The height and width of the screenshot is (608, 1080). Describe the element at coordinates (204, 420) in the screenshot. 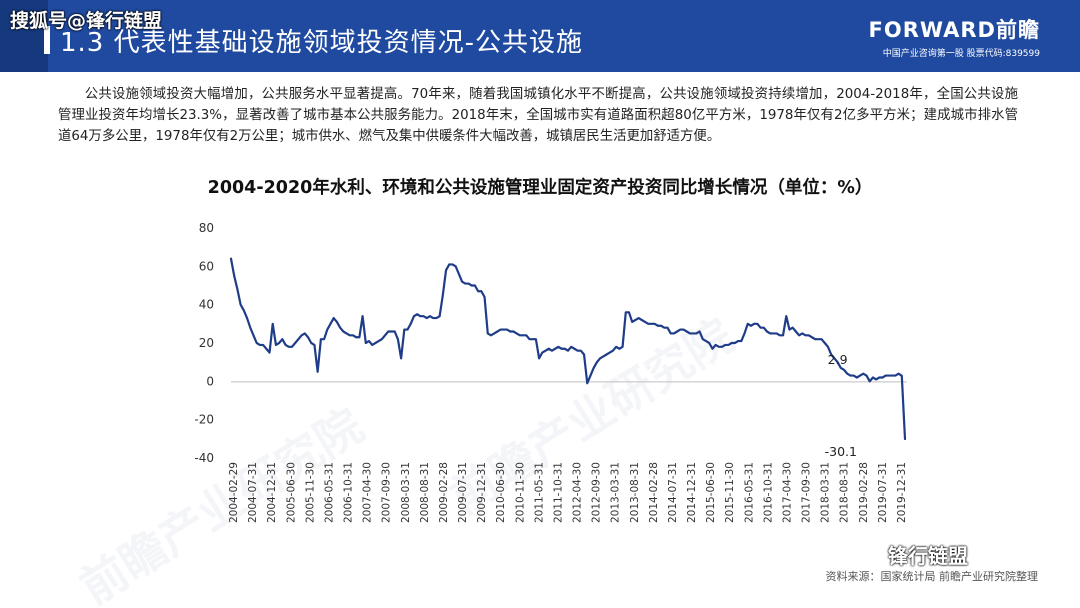

I see `y-tick-label: -20` at that location.